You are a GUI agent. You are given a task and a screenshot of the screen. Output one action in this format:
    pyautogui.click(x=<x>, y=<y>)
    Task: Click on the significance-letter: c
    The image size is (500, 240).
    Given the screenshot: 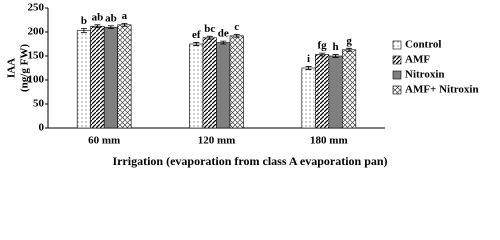 What is the action you would take?
    pyautogui.click(x=236, y=27)
    